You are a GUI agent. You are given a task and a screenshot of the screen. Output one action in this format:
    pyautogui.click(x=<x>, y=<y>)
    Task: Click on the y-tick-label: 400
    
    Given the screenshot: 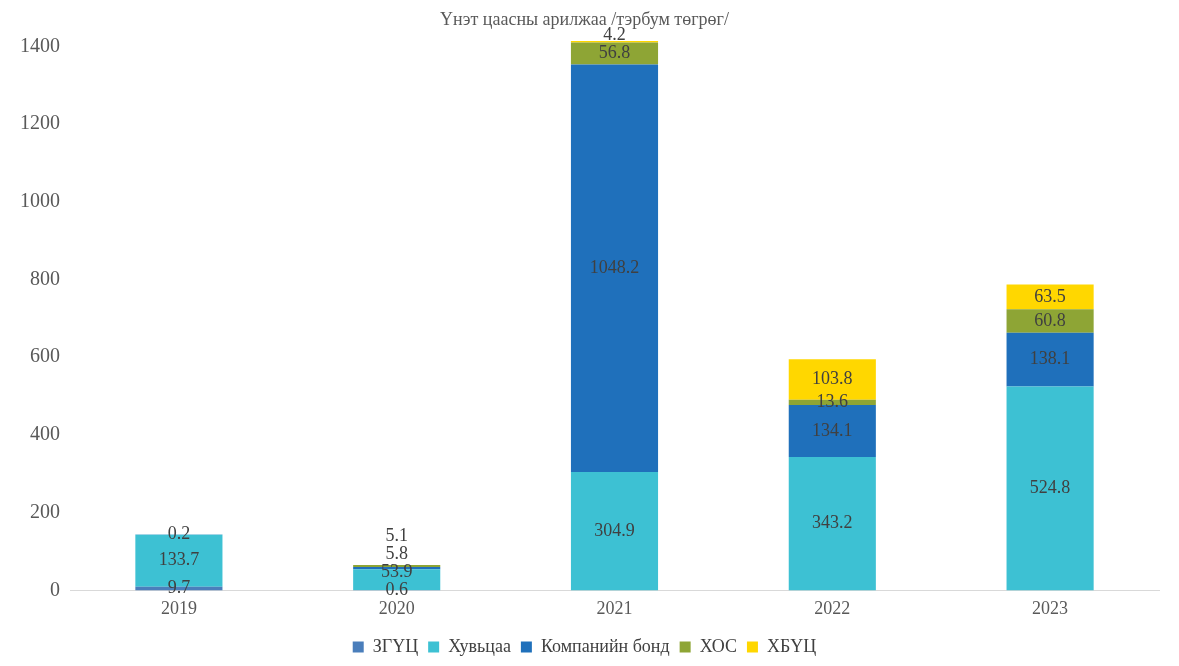 What is the action you would take?
    pyautogui.click(x=45, y=433)
    